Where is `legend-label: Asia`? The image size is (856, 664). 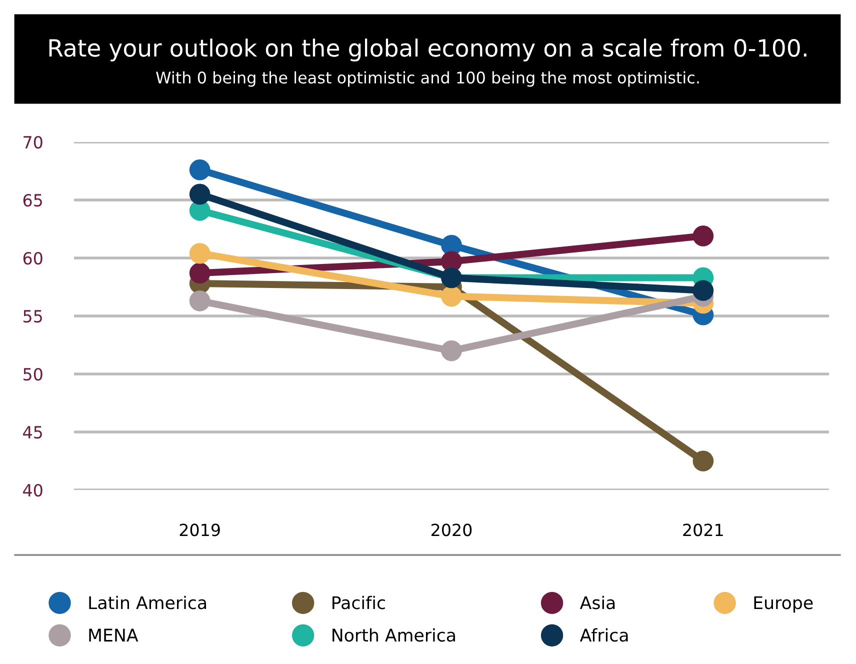 legend-label: Asia is located at coordinates (597, 603).